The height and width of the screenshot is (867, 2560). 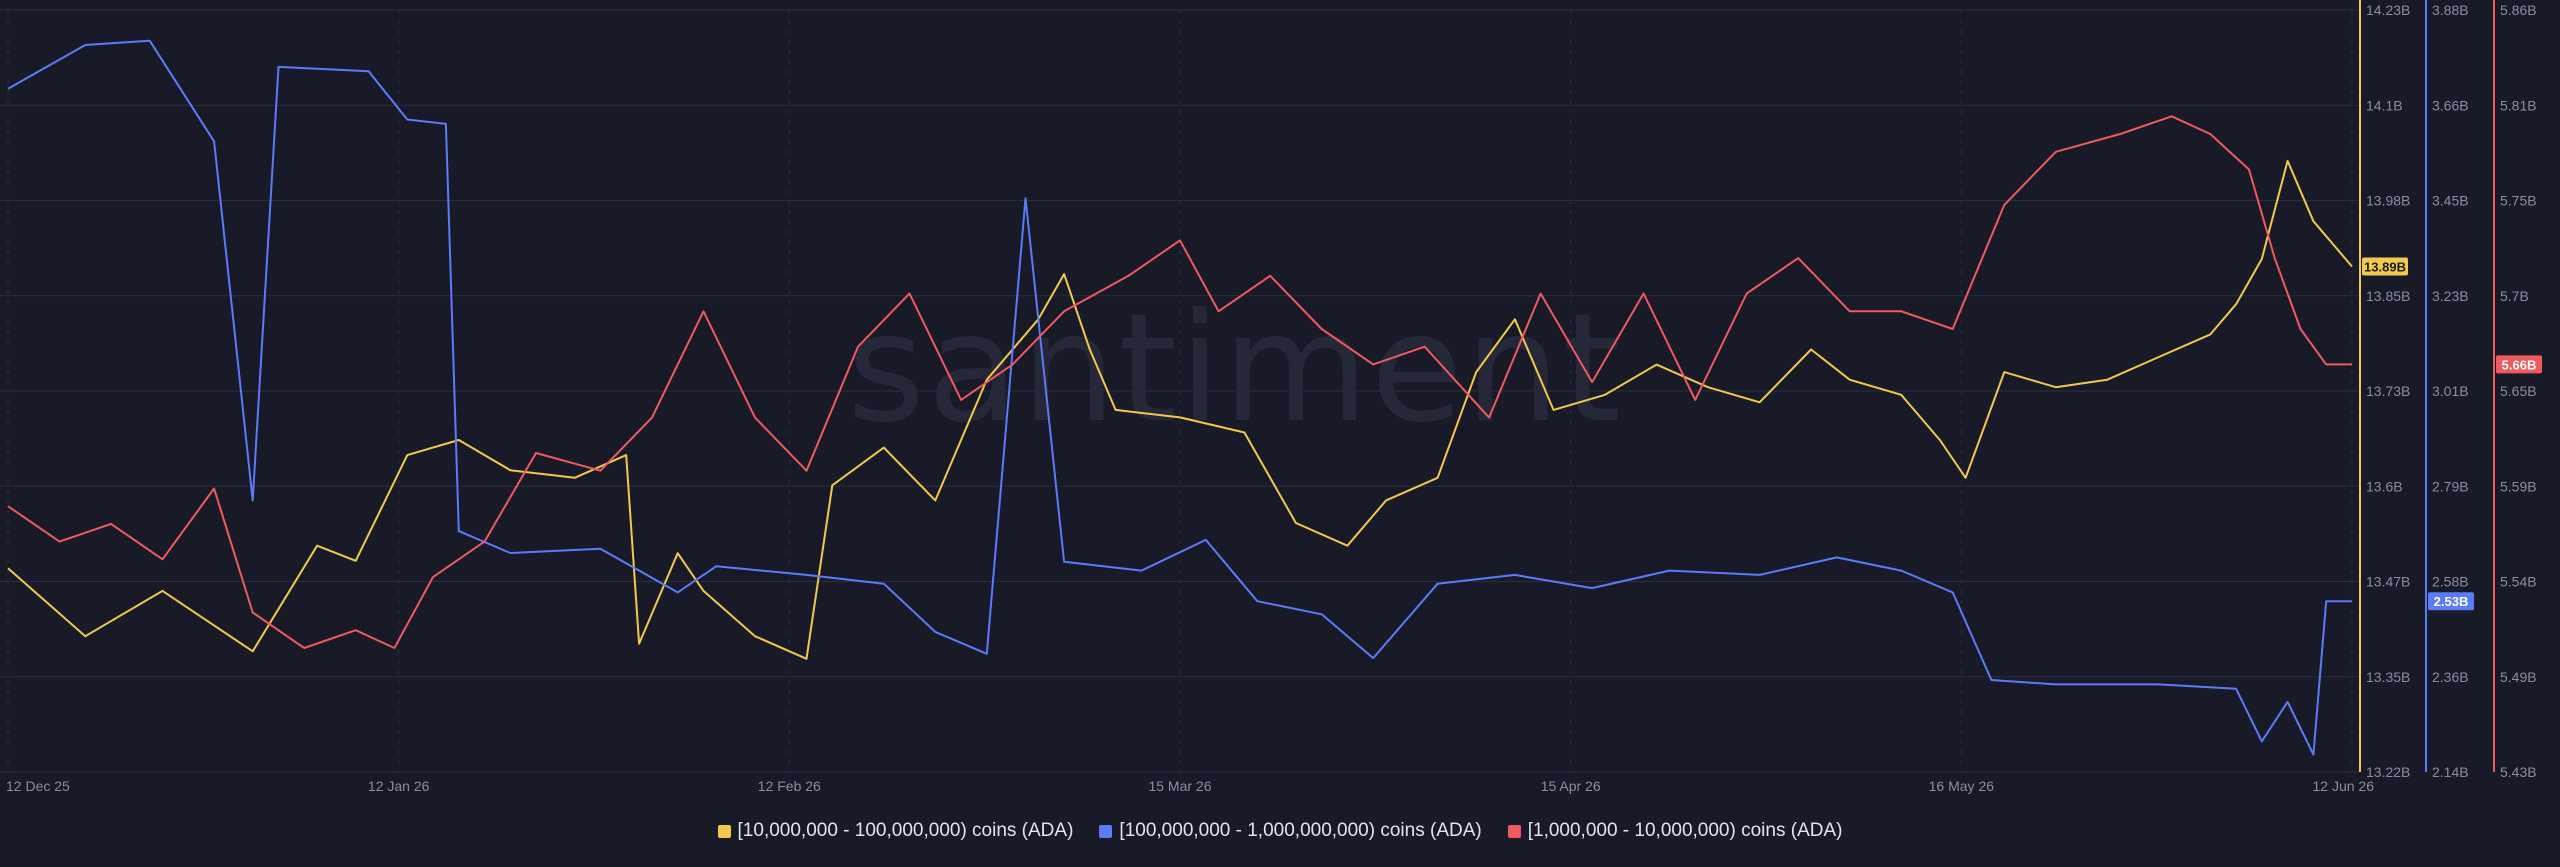 I want to click on last-value-label-blue: 2.53B, so click(x=2451, y=601).